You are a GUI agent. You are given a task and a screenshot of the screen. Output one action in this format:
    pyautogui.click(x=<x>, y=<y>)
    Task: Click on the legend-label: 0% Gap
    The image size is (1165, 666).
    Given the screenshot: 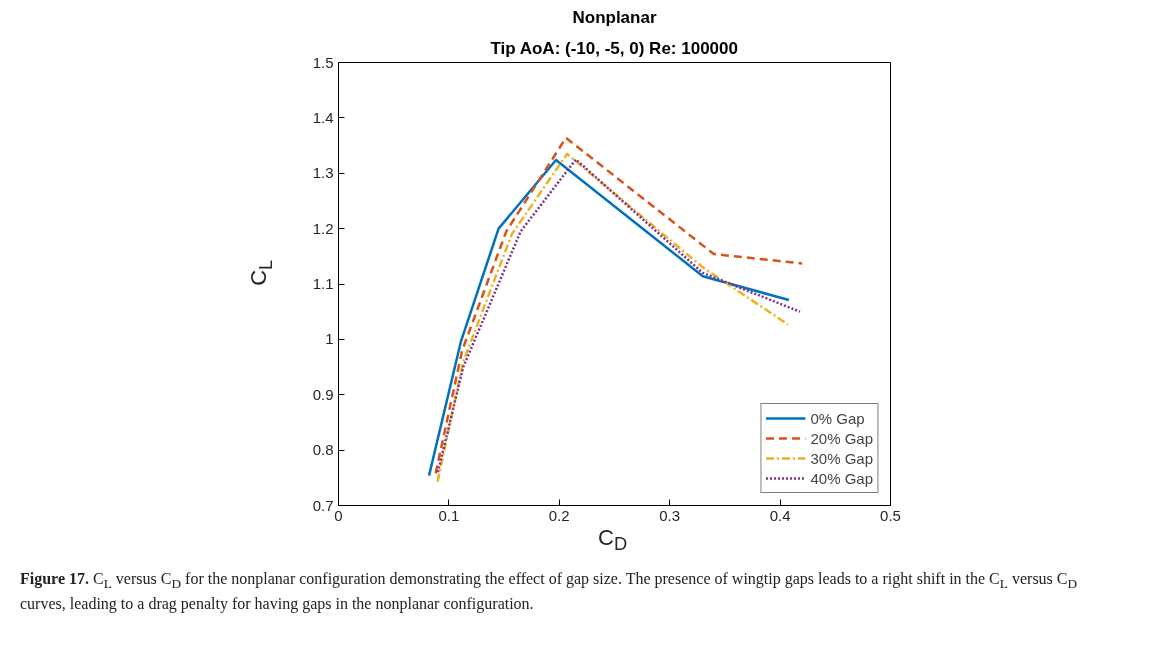 What is the action you would take?
    pyautogui.click(x=837, y=418)
    